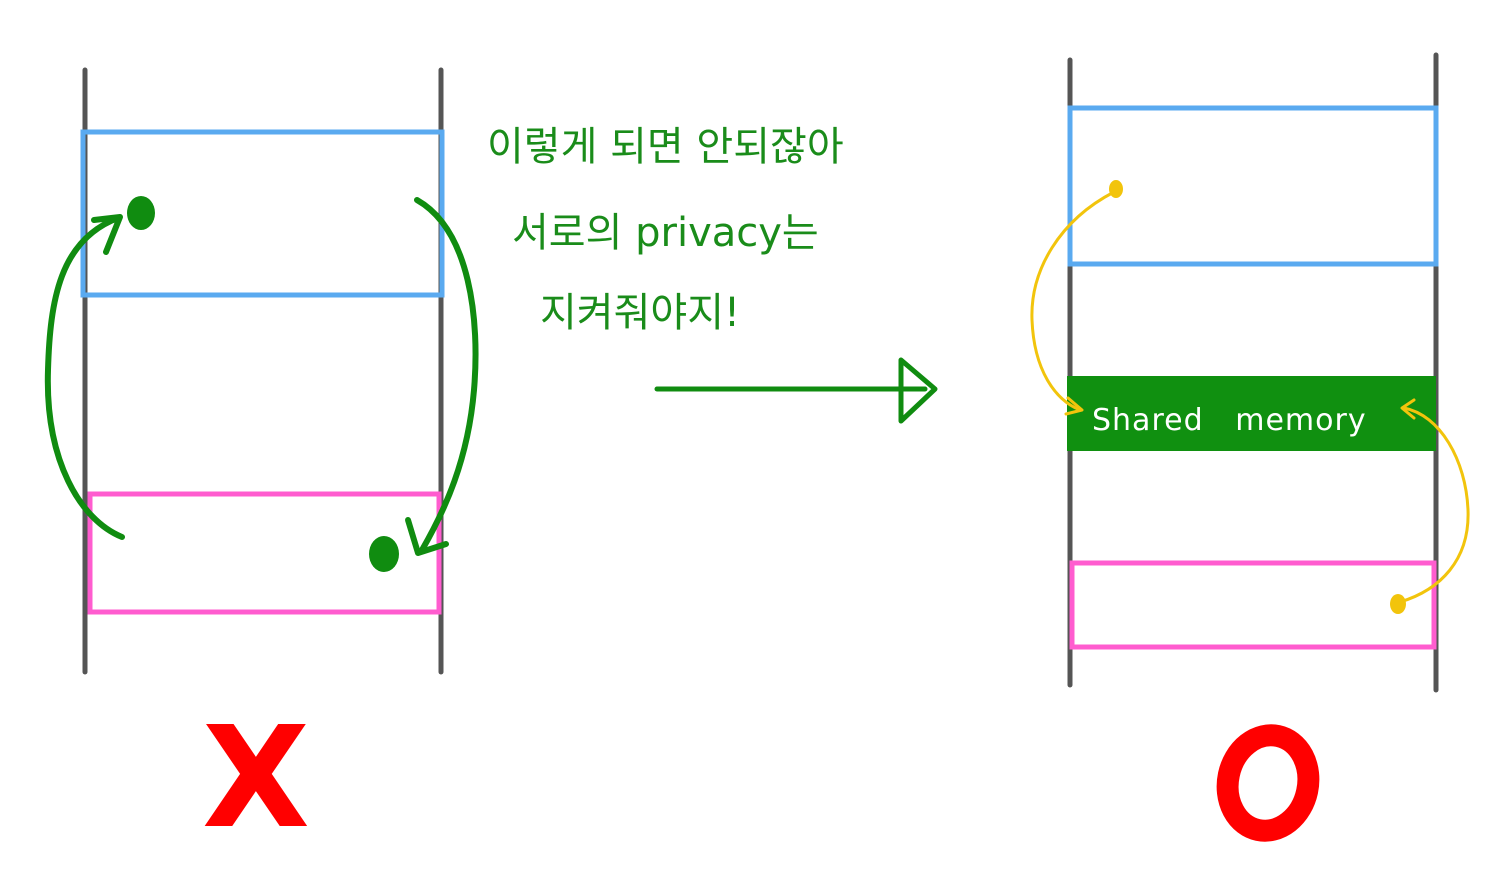 Image resolution: width=1500 pixels, height=886 pixels. What do you see at coordinates (640, 313) in the screenshot?
I see `note-line-3: 지켜줘야지!` at bounding box center [640, 313].